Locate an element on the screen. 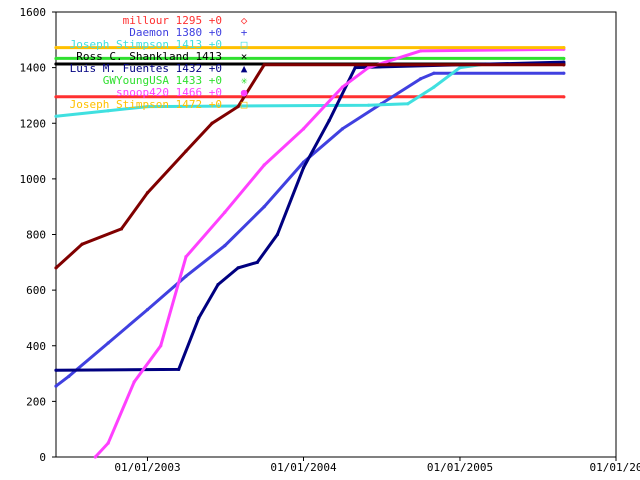  y-axis: 0 200 400 600 800 1000 1200 1400 1600 is located at coordinates (38, 235).